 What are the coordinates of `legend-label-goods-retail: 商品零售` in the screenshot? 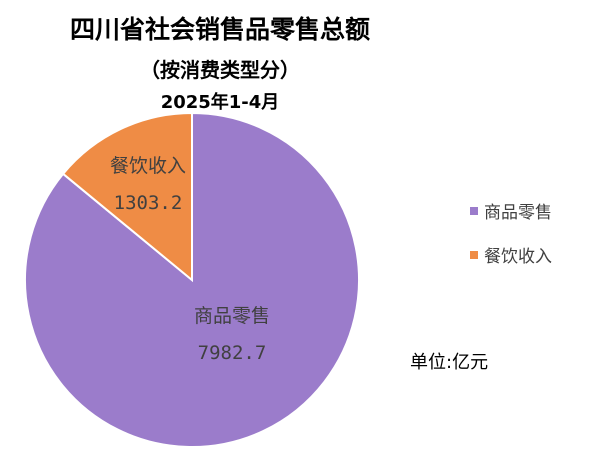 It's located at (518, 213).